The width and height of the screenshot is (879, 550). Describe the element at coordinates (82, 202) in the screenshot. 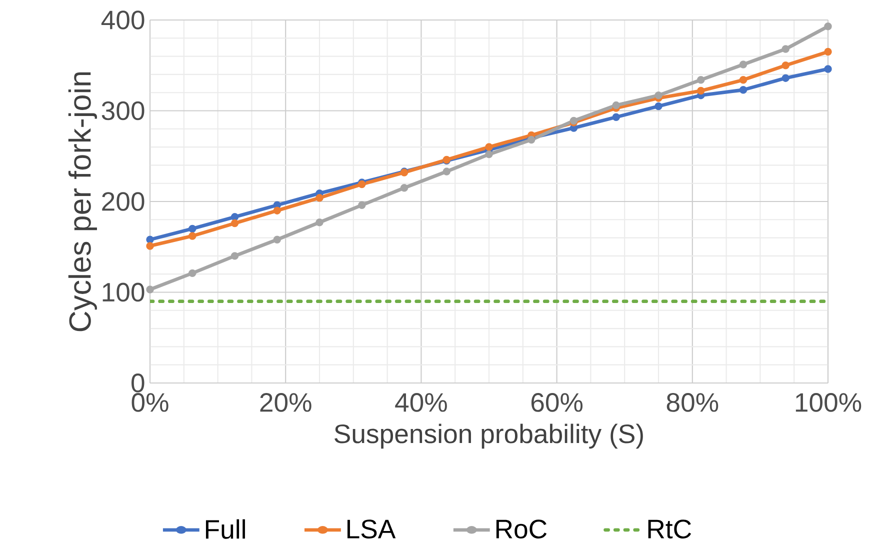

I see `y-axis-title: Cycles per fork-join` at that location.